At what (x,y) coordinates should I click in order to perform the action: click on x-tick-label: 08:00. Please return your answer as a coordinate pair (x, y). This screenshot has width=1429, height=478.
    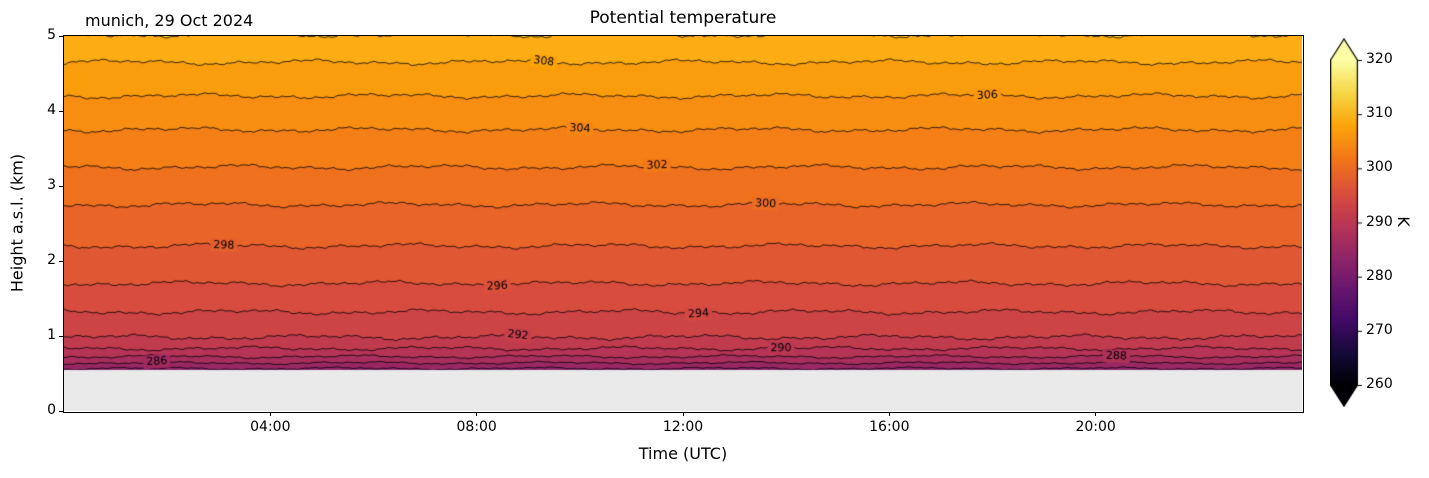
    Looking at the image, I should click on (476, 427).